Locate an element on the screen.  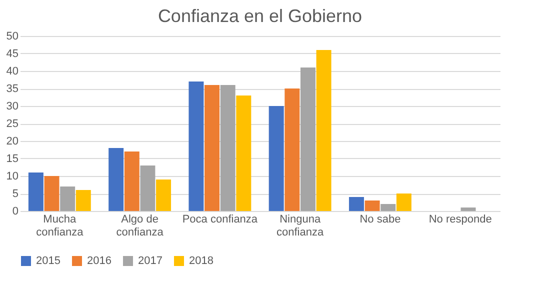
x-tick-label: No responde is located at coordinates (460, 220).